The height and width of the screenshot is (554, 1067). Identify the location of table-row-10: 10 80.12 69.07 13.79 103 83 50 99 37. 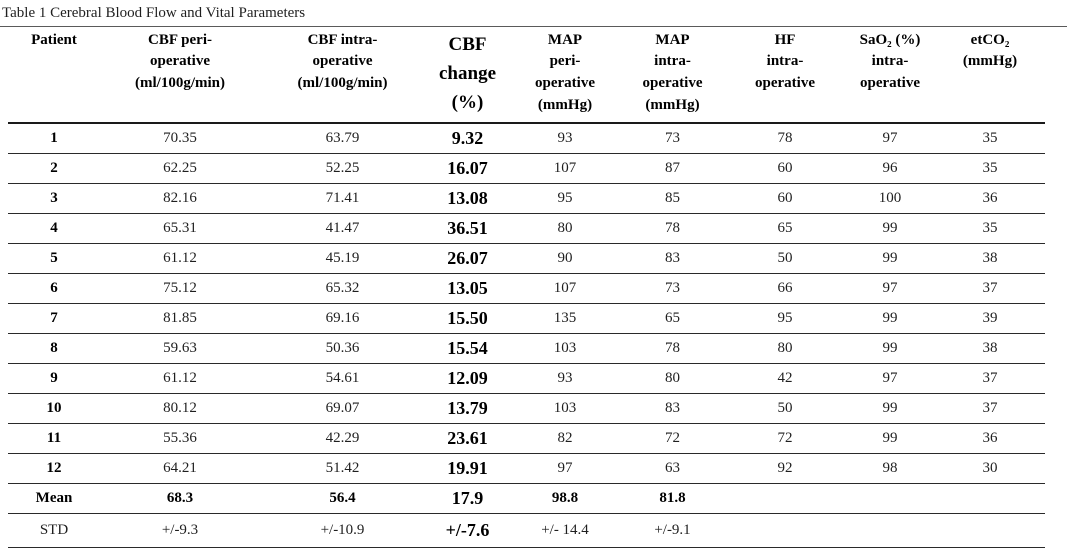
(526, 408).